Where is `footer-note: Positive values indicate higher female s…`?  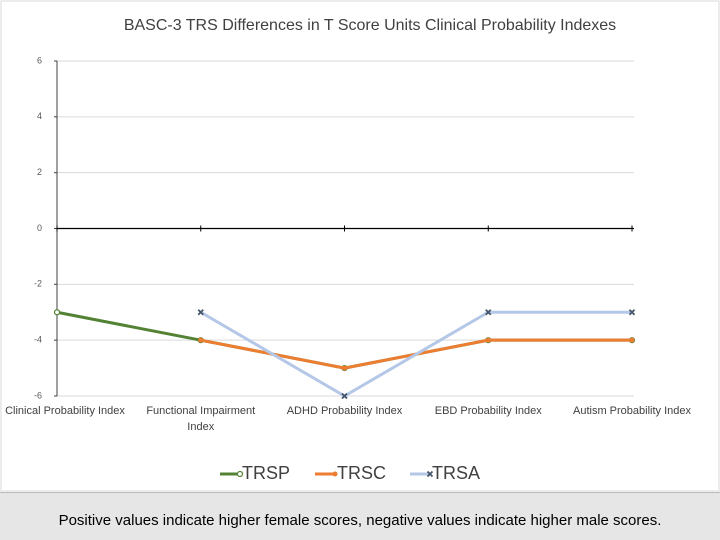 footer-note: Positive values indicate higher female s… is located at coordinates (360, 516).